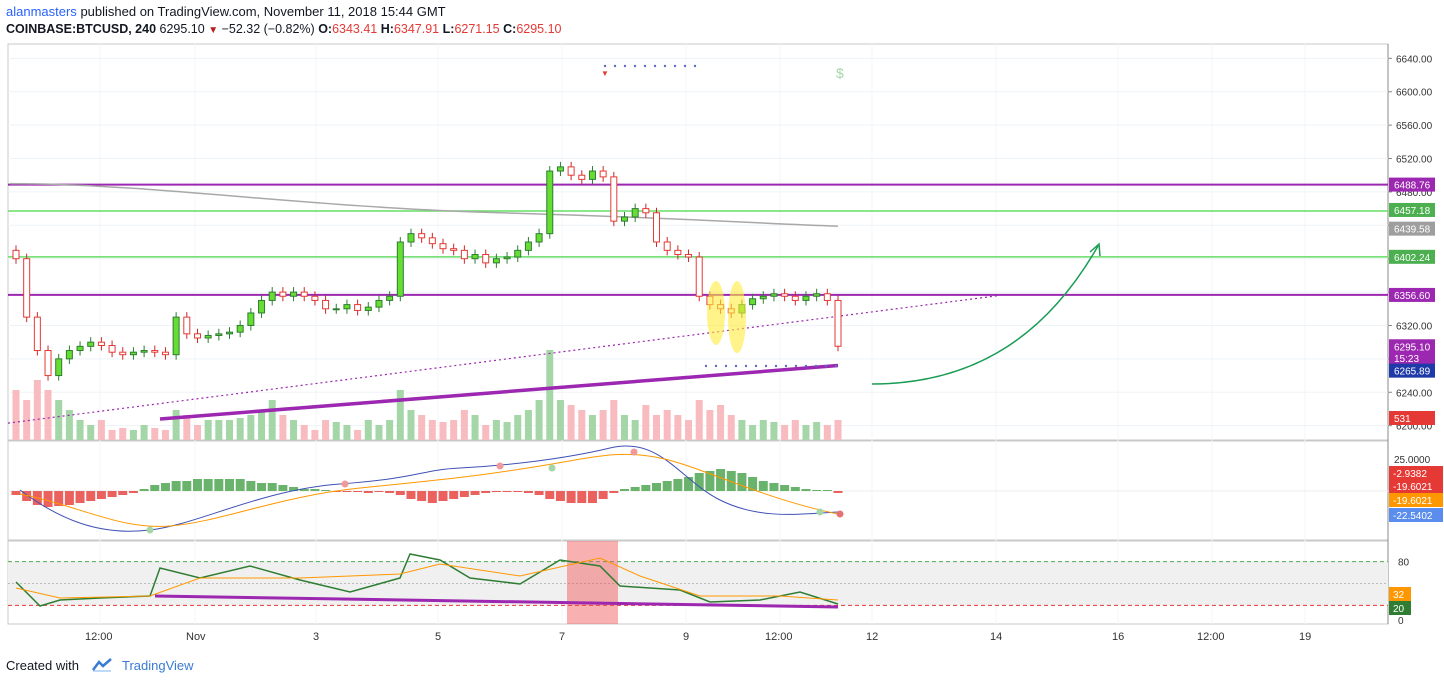 The height and width of the screenshot is (684, 1444). What do you see at coordinates (592, 582) in the screenshot?
I see `rsi-highlight-zone` at bounding box center [592, 582].